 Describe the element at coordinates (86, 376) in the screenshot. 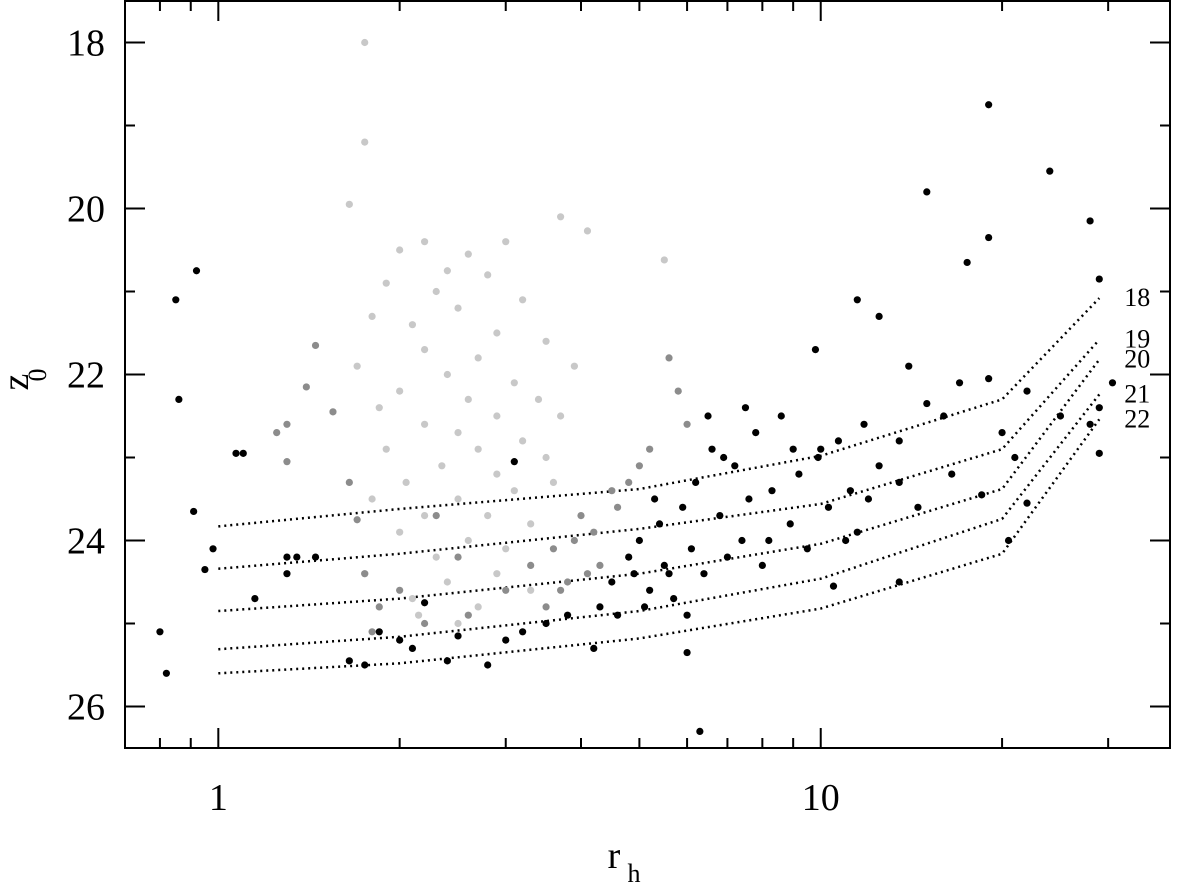

I see `y-tick-label: 22` at that location.